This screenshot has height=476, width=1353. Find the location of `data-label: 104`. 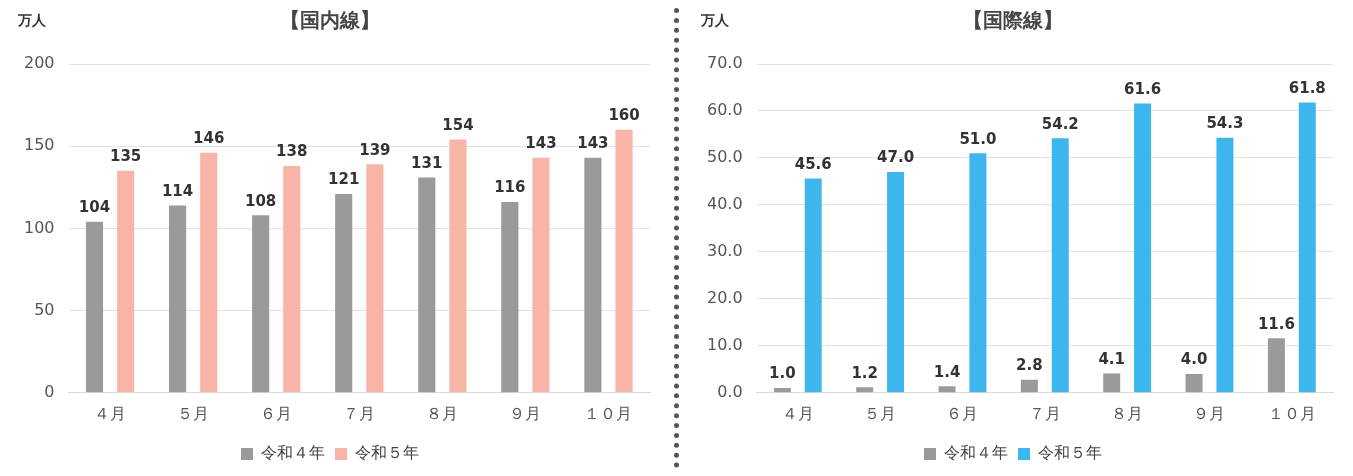

data-label: 104 is located at coordinates (94, 207).